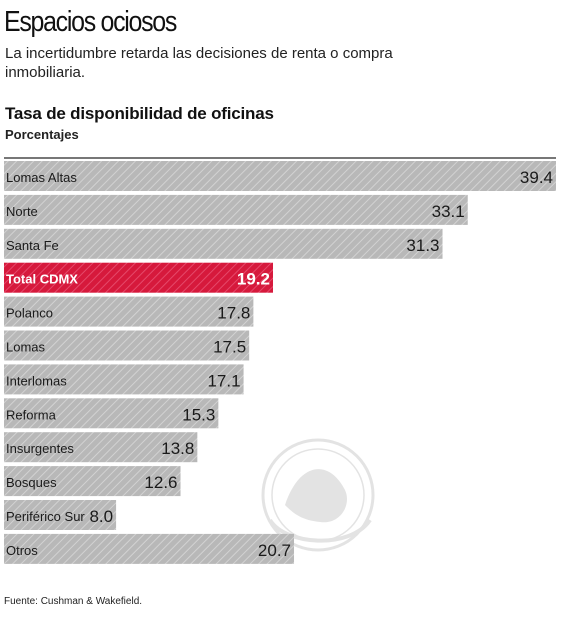  Describe the element at coordinates (29, 313) in the screenshot. I see `category-label: Polanco` at that location.